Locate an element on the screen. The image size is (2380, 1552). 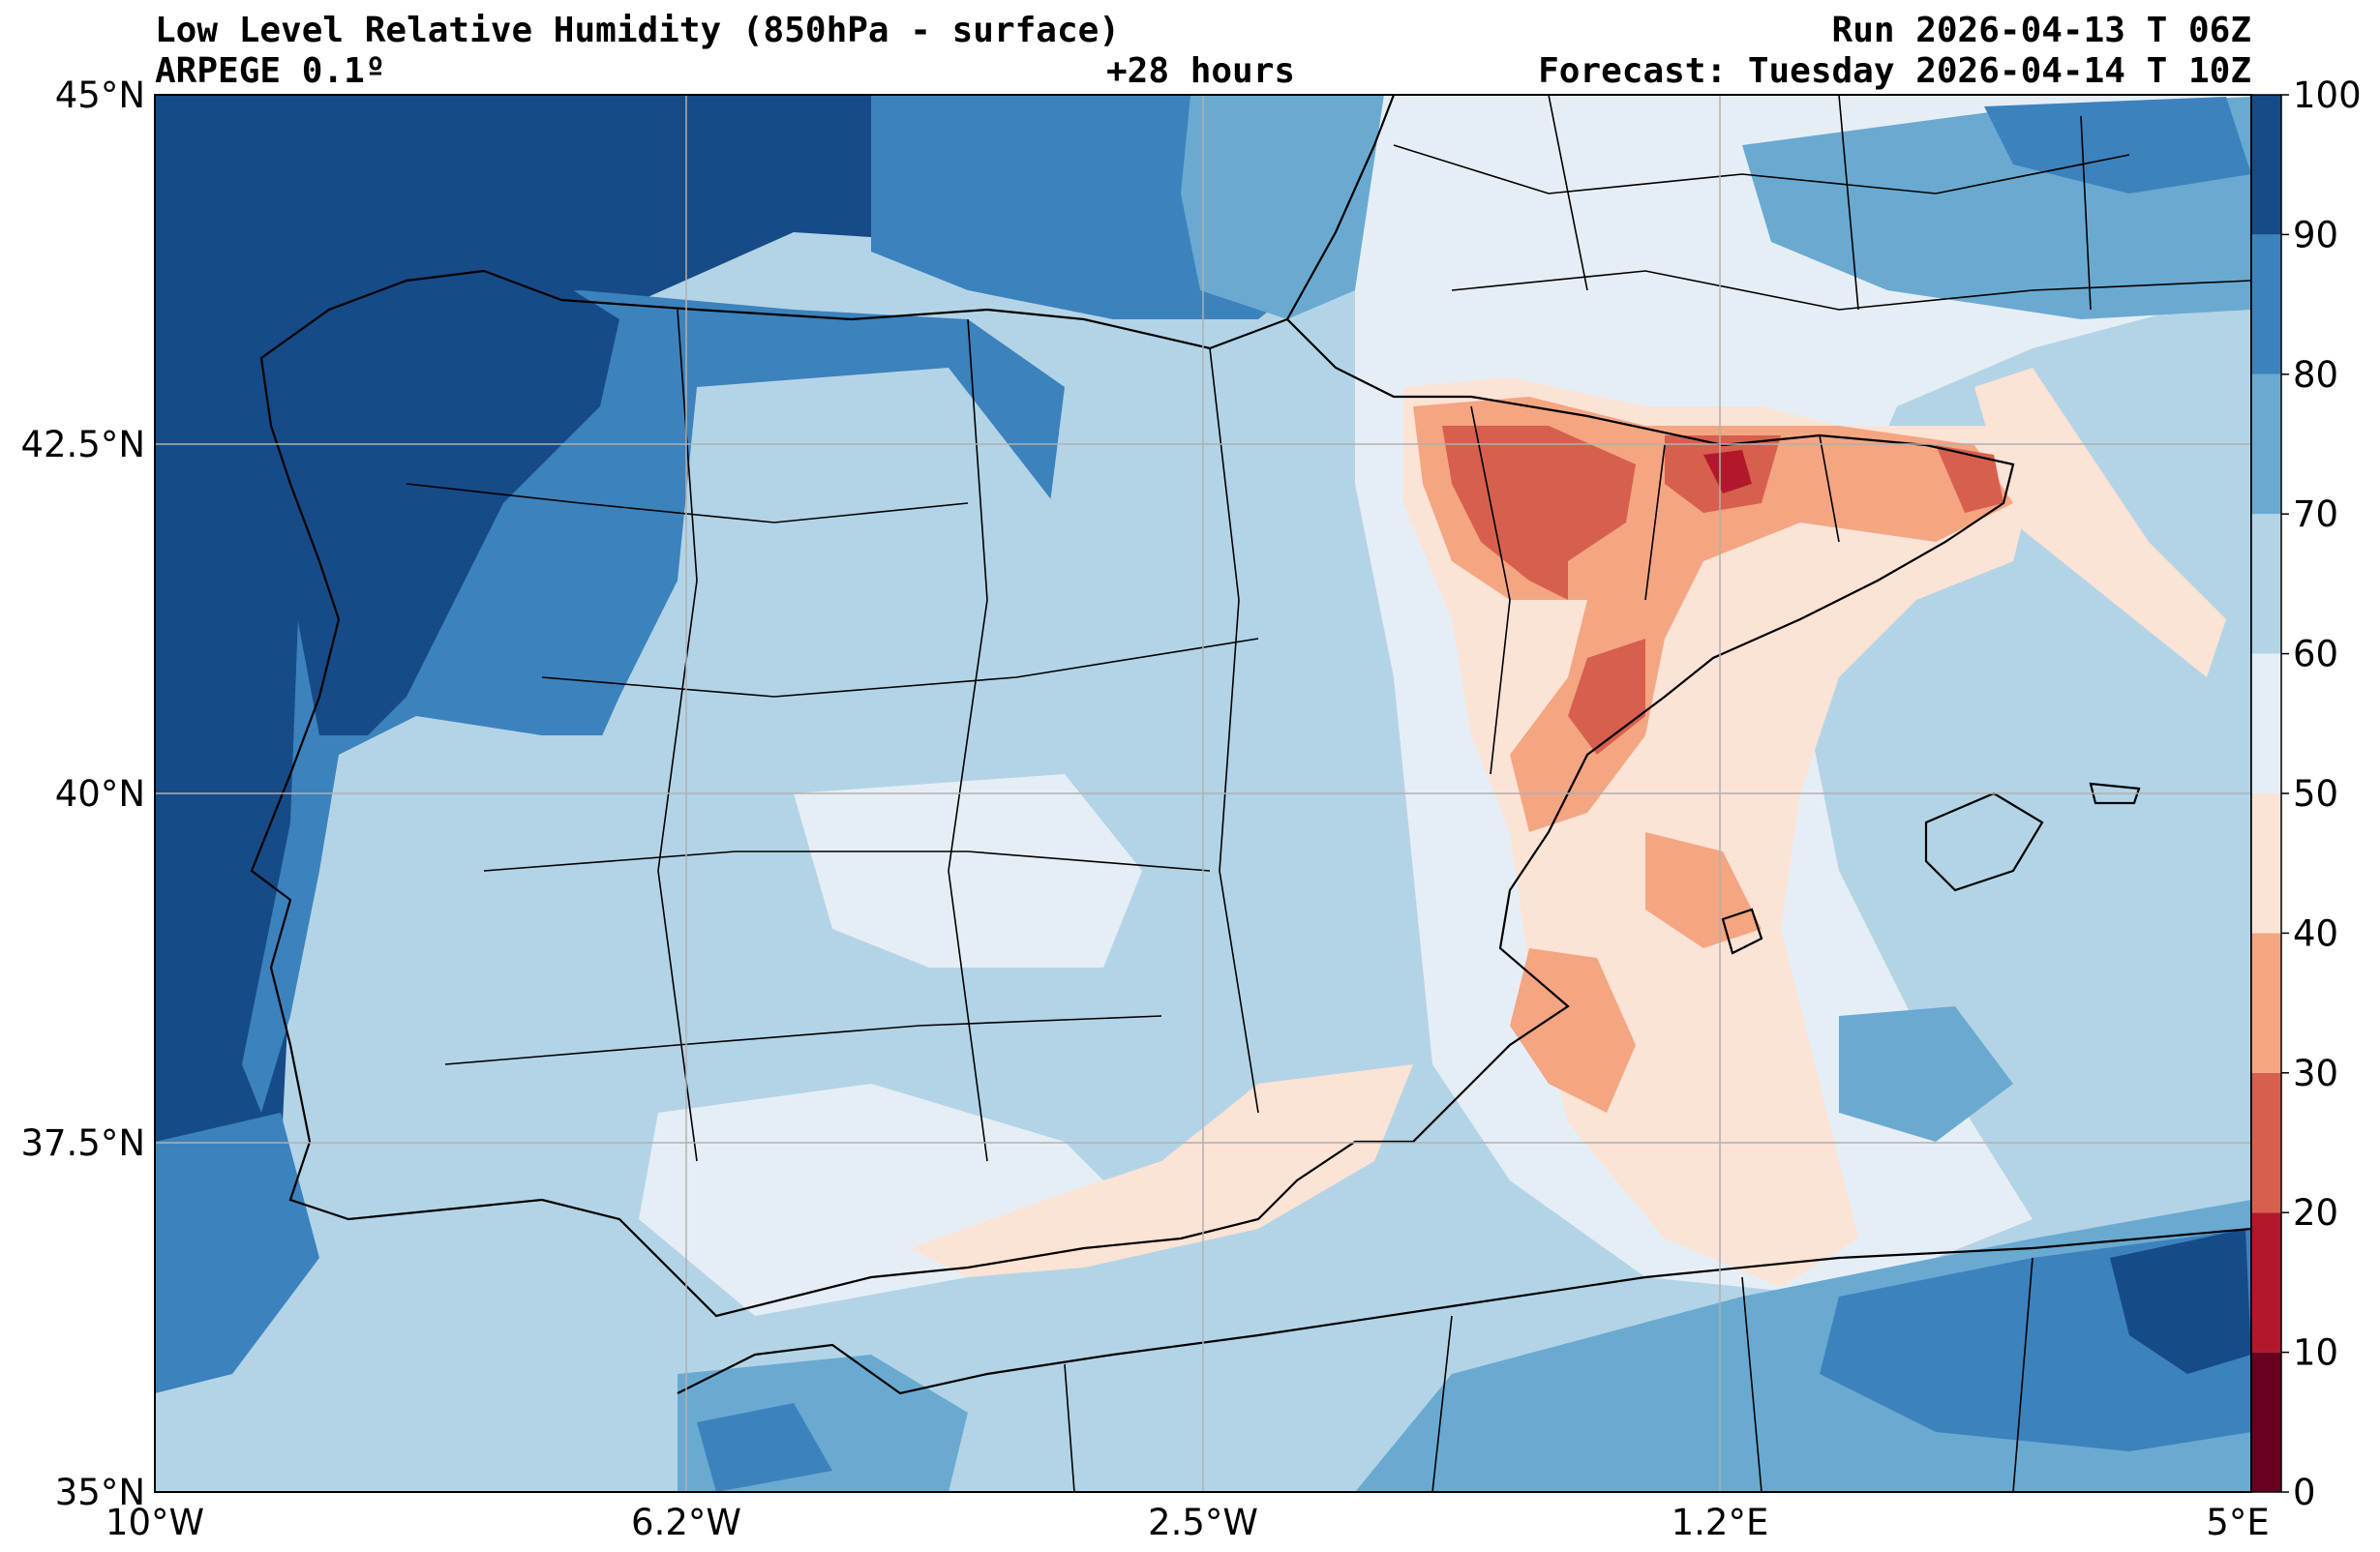
lat-label: 35°N is located at coordinates (100, 1493).